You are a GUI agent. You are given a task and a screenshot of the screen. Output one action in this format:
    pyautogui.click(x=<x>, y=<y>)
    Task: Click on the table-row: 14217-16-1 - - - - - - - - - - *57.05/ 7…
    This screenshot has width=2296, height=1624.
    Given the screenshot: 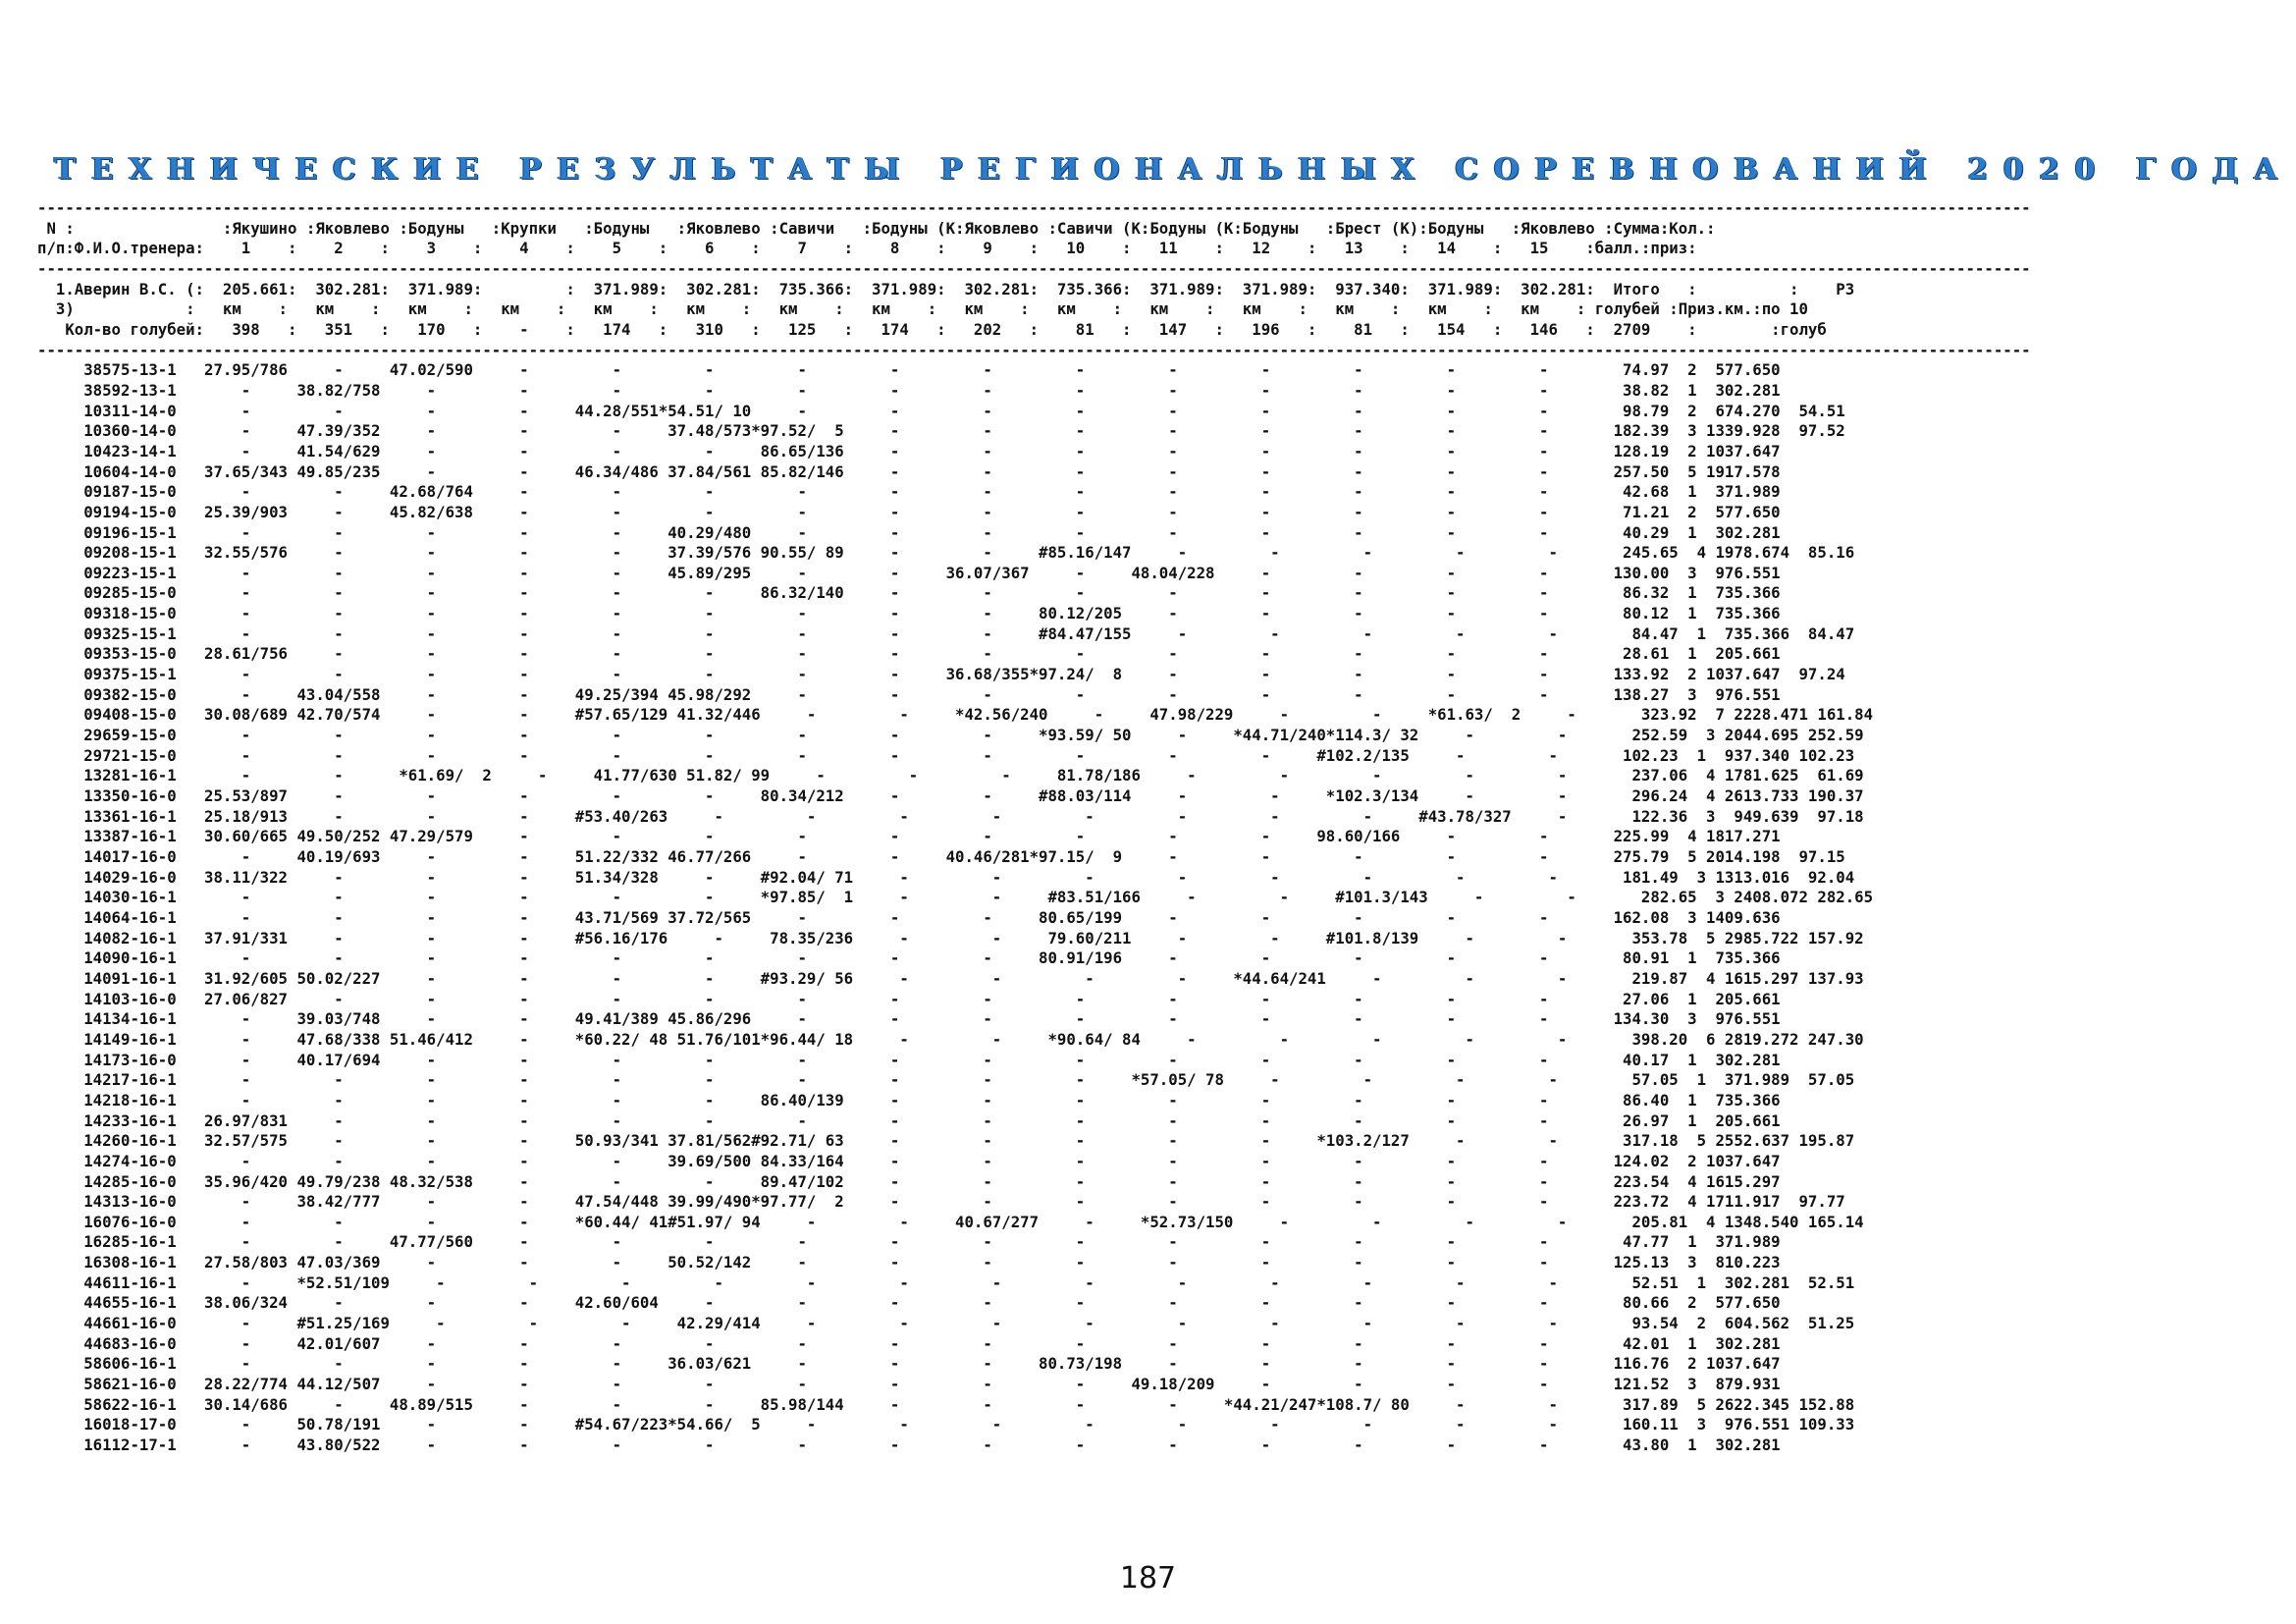 What is the action you would take?
    pyautogui.click(x=946, y=1080)
    